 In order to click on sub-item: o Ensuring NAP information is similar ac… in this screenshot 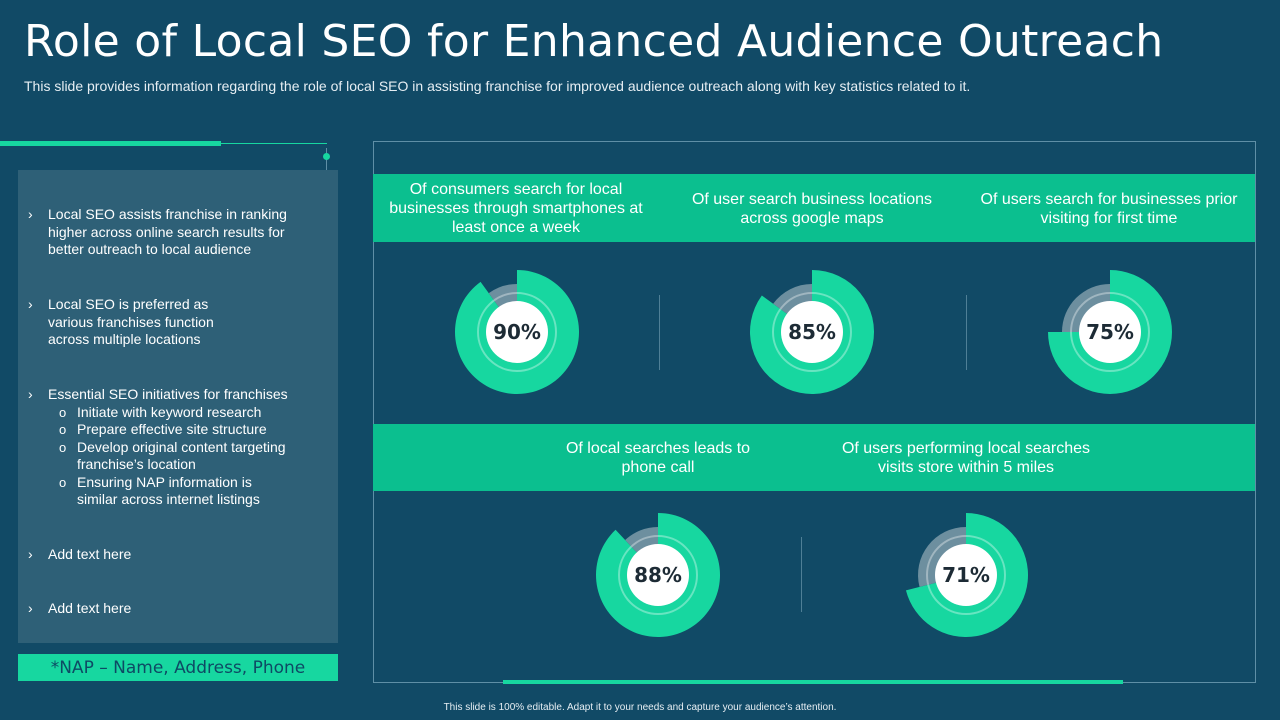, I will do `click(168, 491)`.